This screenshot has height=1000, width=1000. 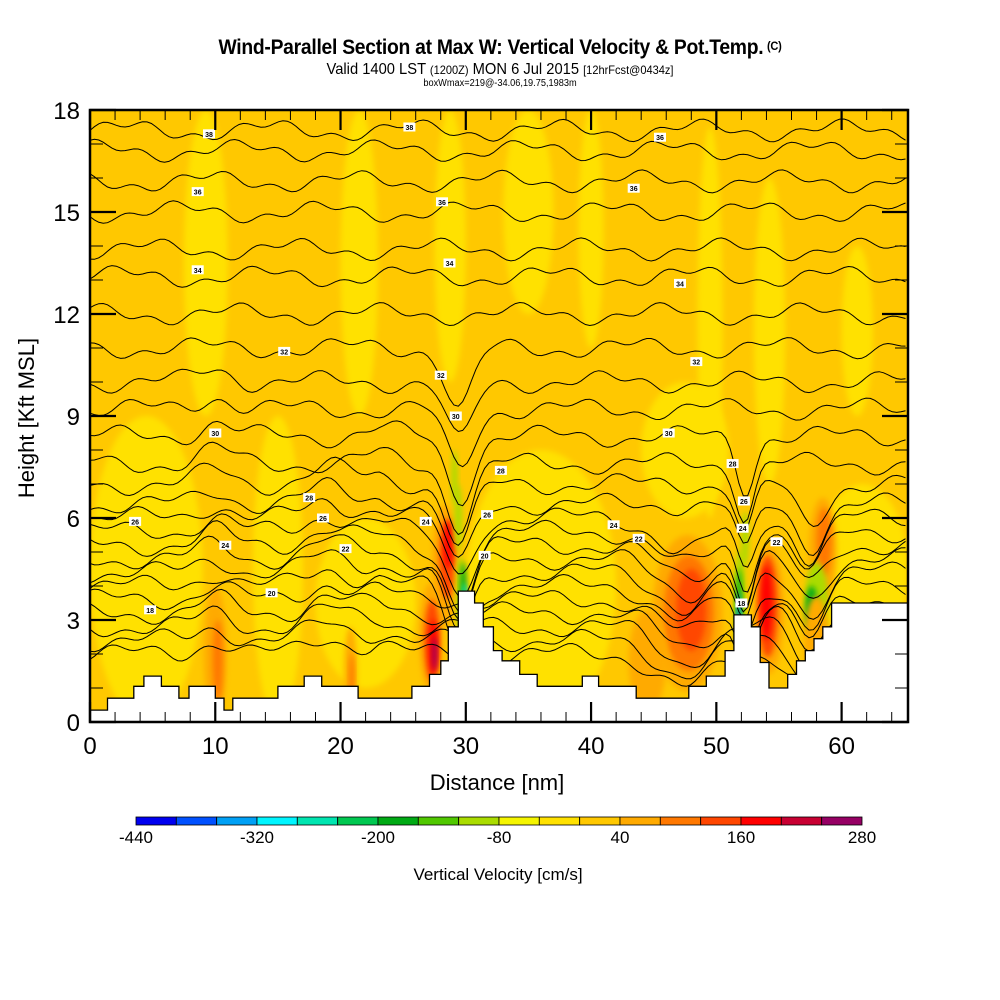 What do you see at coordinates (73, 519) in the screenshot?
I see `y-tick-label: 6` at bounding box center [73, 519].